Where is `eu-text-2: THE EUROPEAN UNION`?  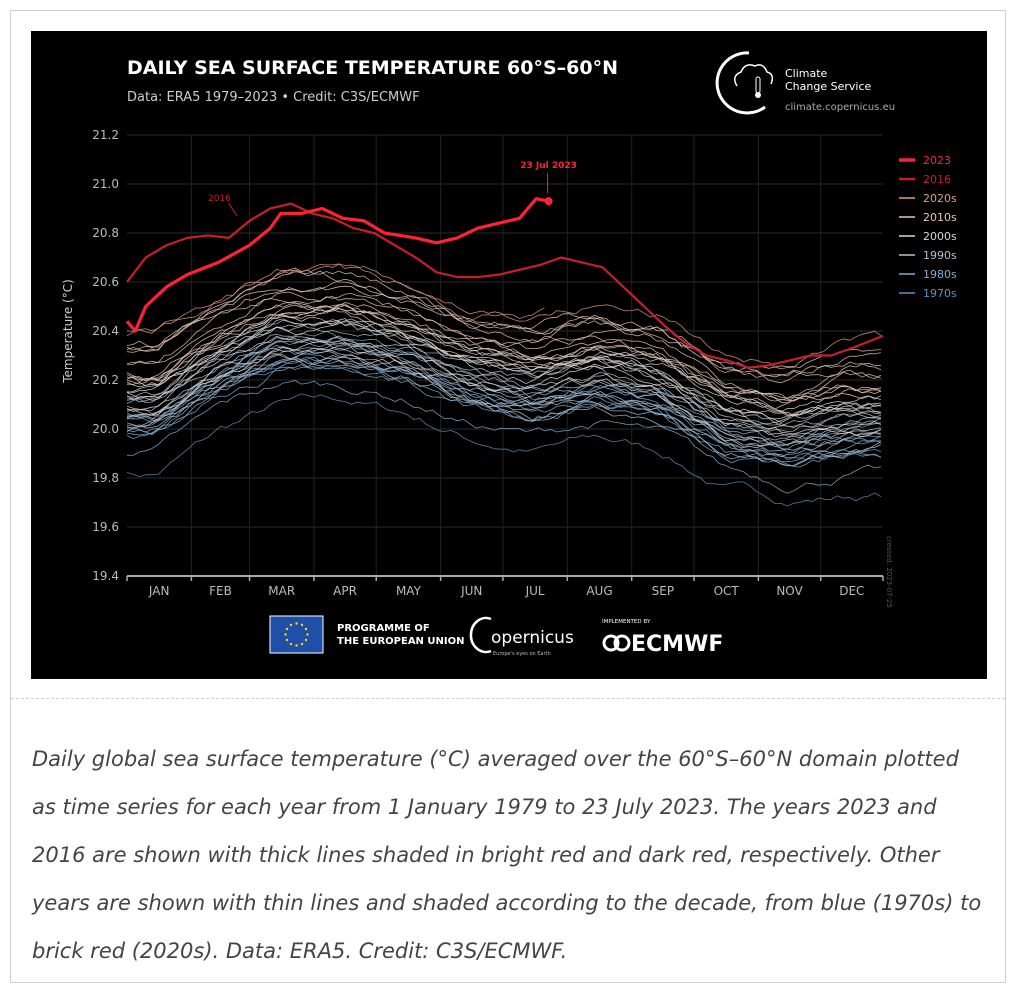 eu-text-2: THE EUROPEAN UNION is located at coordinates (401, 641).